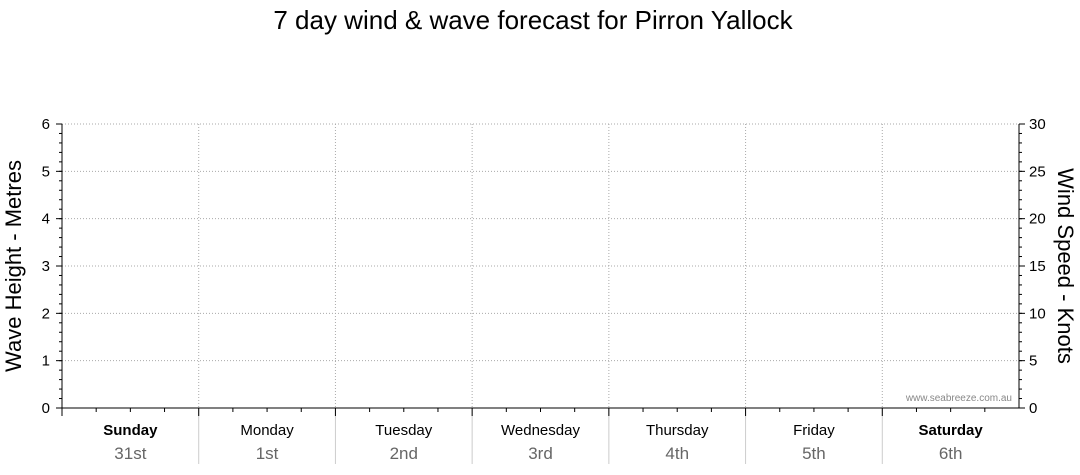 The height and width of the screenshot is (475, 1080). What do you see at coordinates (46, 361) in the screenshot?
I see `left-tick-label: 1` at bounding box center [46, 361].